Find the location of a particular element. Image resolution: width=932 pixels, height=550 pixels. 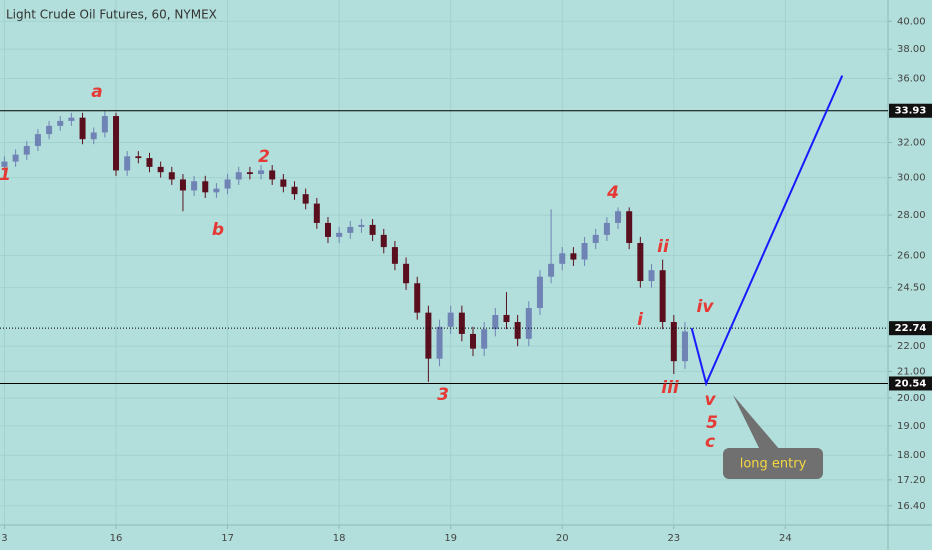

x-tick-label: 20 is located at coordinates (562, 538).